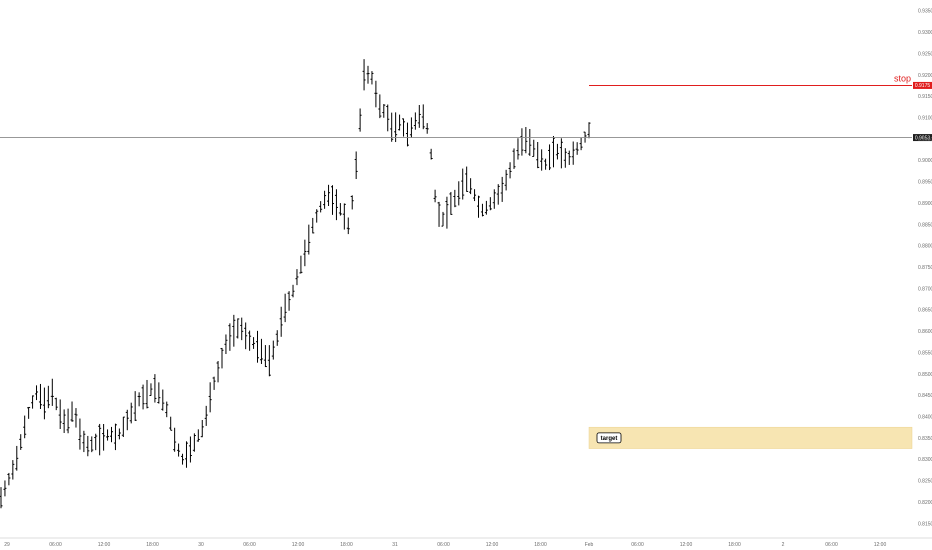 The image size is (932, 550). What do you see at coordinates (902, 78) in the screenshot?
I see `stop-label: stop` at bounding box center [902, 78].